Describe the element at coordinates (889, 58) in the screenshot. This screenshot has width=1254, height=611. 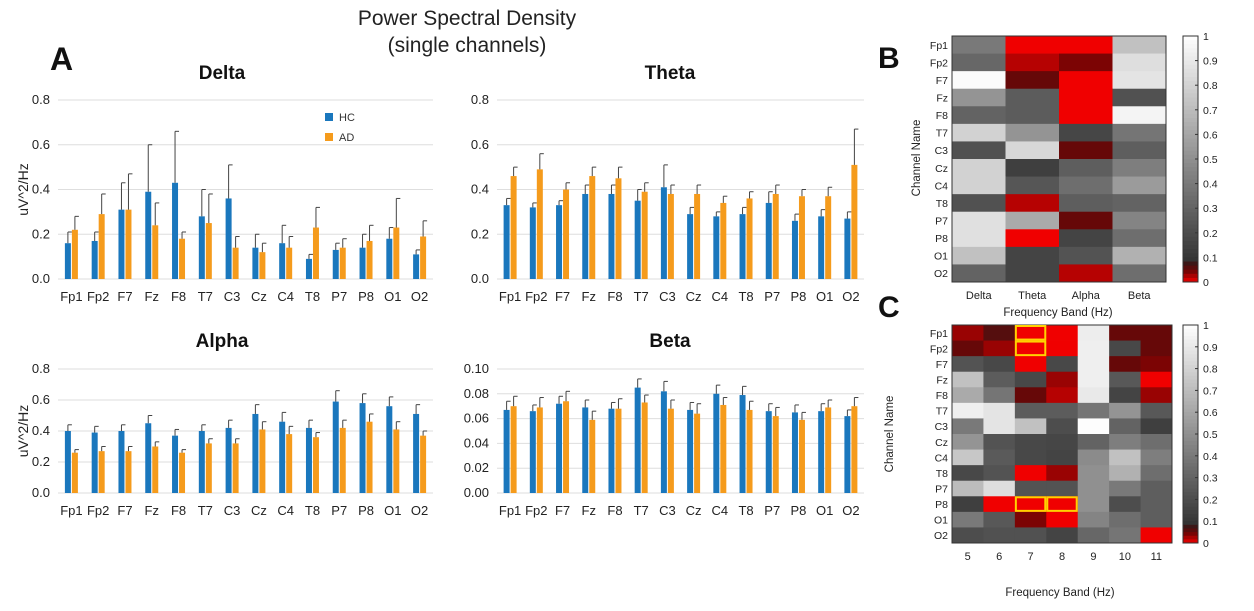
I see `panel-label-b: B` at that location.